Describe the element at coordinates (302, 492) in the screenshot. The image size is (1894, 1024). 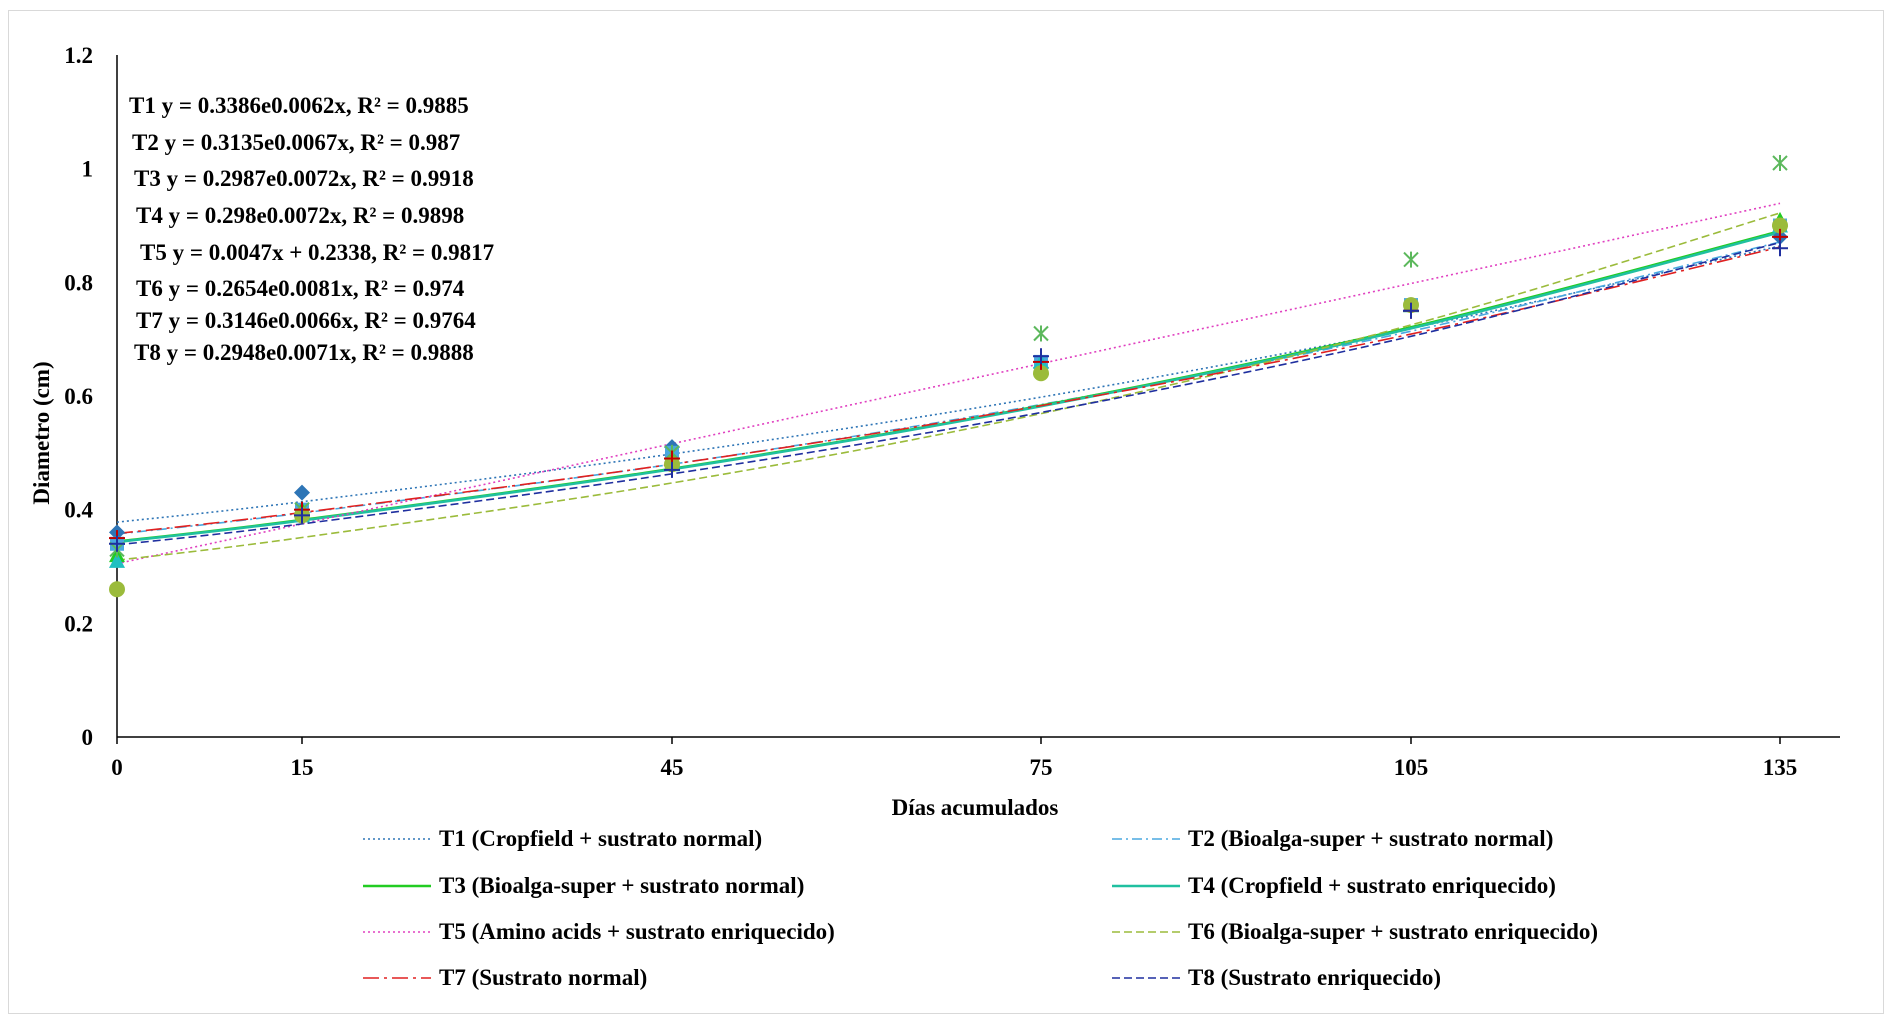
I see `data-point-t1` at that location.